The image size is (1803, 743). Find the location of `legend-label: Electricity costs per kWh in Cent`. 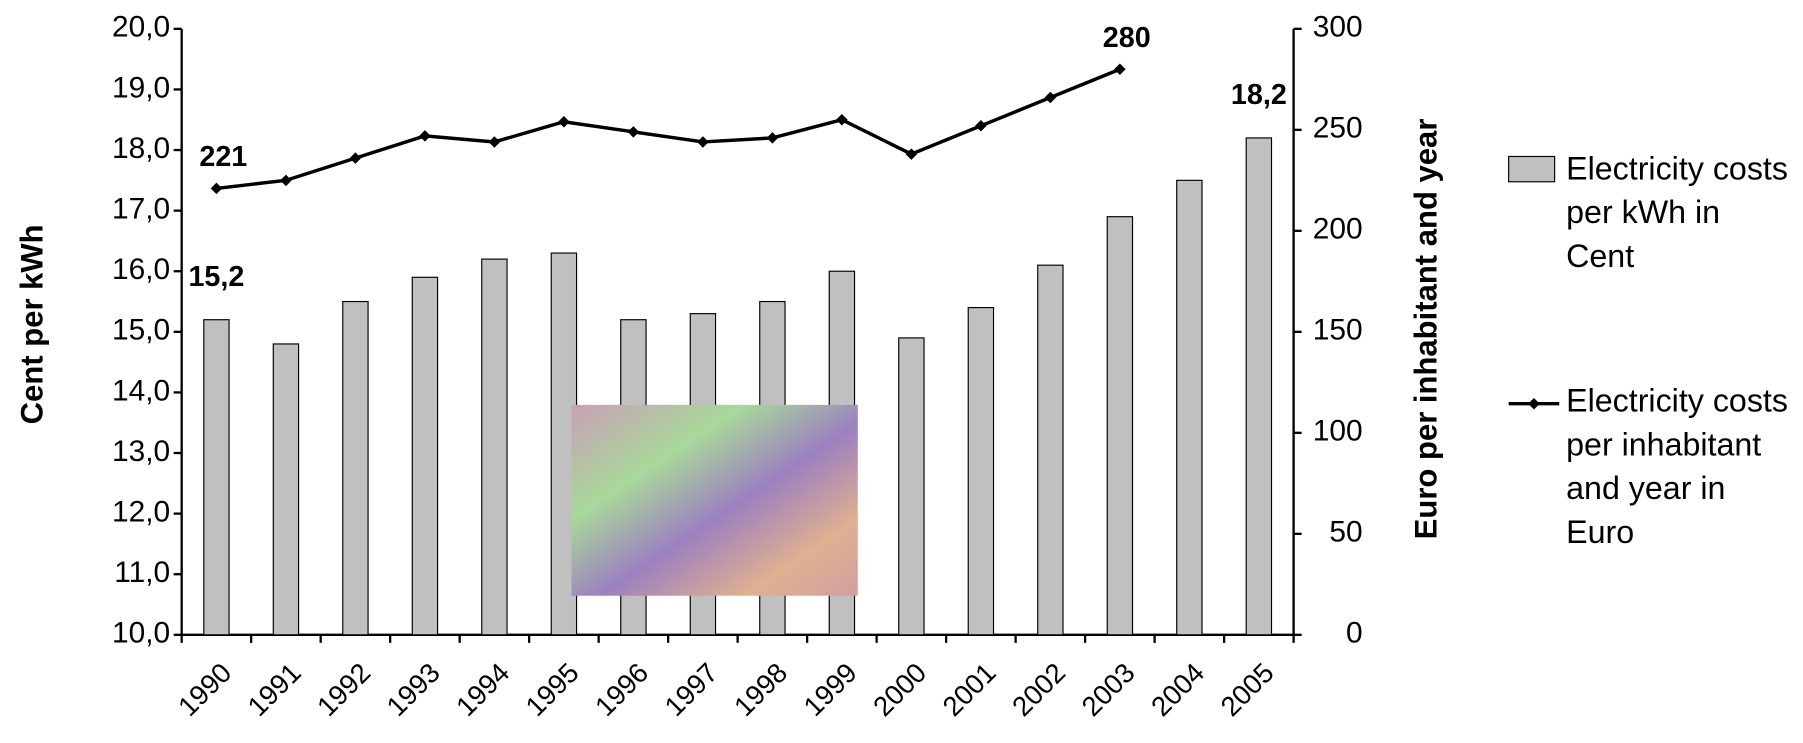

legend-label: Electricity costs per kWh in Cent is located at coordinates (1677, 212).